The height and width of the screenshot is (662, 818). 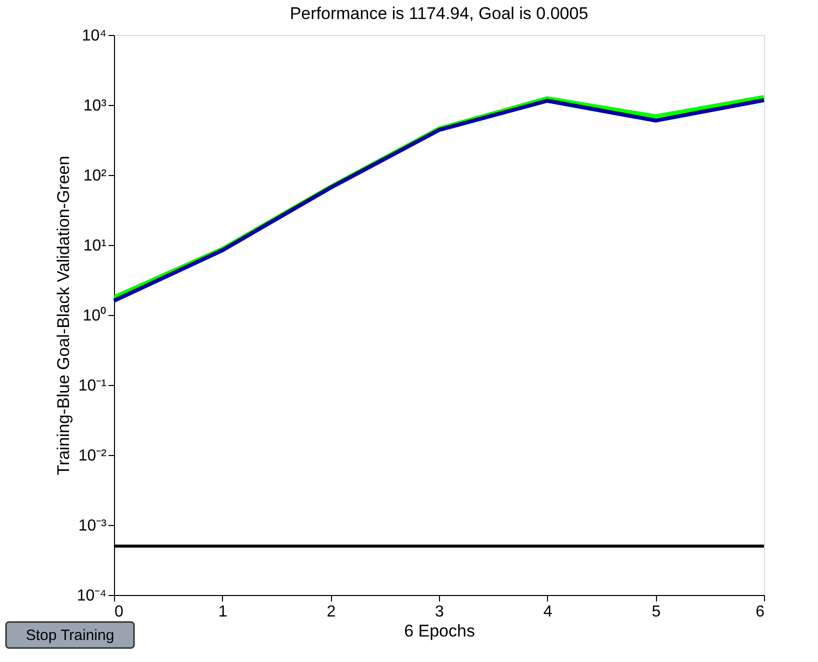 What do you see at coordinates (63, 316) in the screenshot?
I see `y-axis-title: Training-Blue Goal-Black Validation-Green` at bounding box center [63, 316].